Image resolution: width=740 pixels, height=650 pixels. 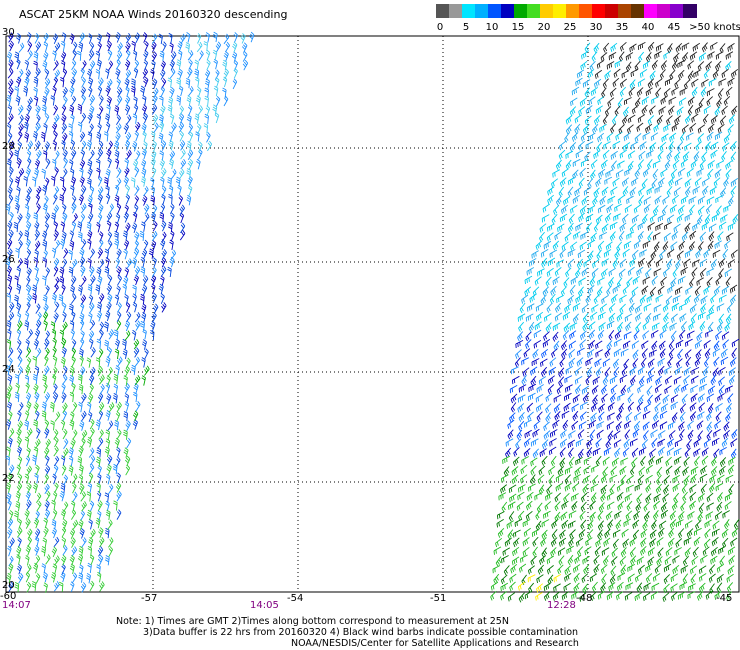 I want to click on legend-label: 25, so click(x=570, y=27).